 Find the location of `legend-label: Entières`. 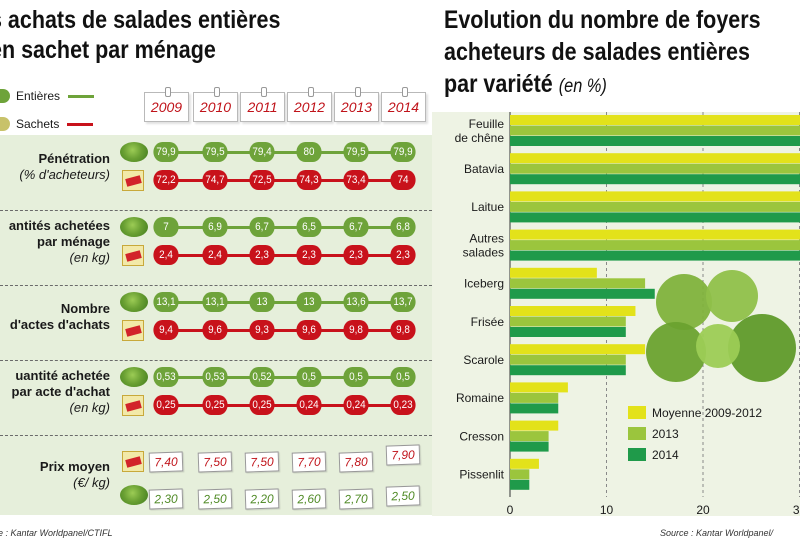

legend-label: Entières is located at coordinates (38, 96).